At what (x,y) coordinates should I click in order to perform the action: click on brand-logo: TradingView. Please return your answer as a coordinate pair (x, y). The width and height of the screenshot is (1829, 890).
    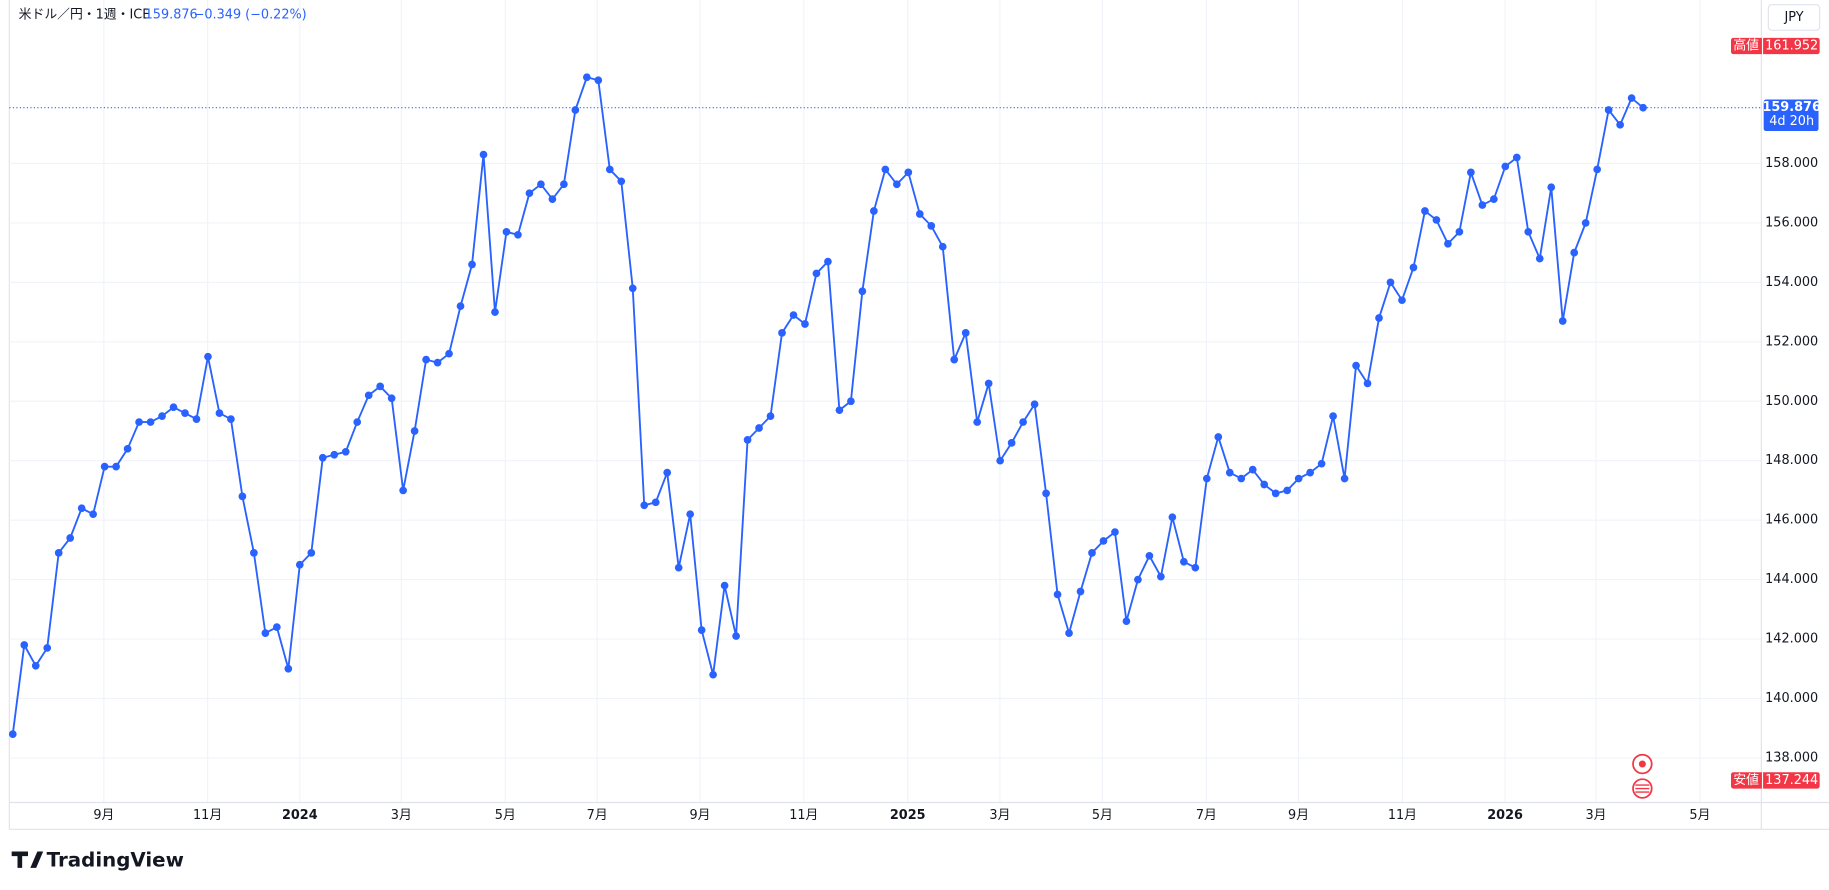
    Looking at the image, I should click on (97, 859).